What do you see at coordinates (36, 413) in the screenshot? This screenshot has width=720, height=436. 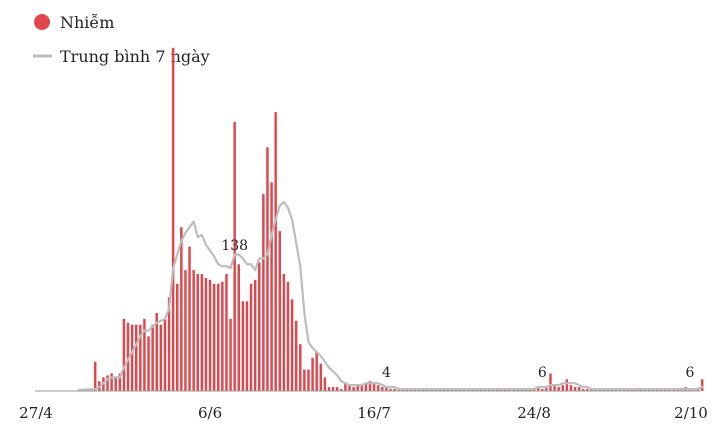 I see `x-tick-label: 27/4` at bounding box center [36, 413].